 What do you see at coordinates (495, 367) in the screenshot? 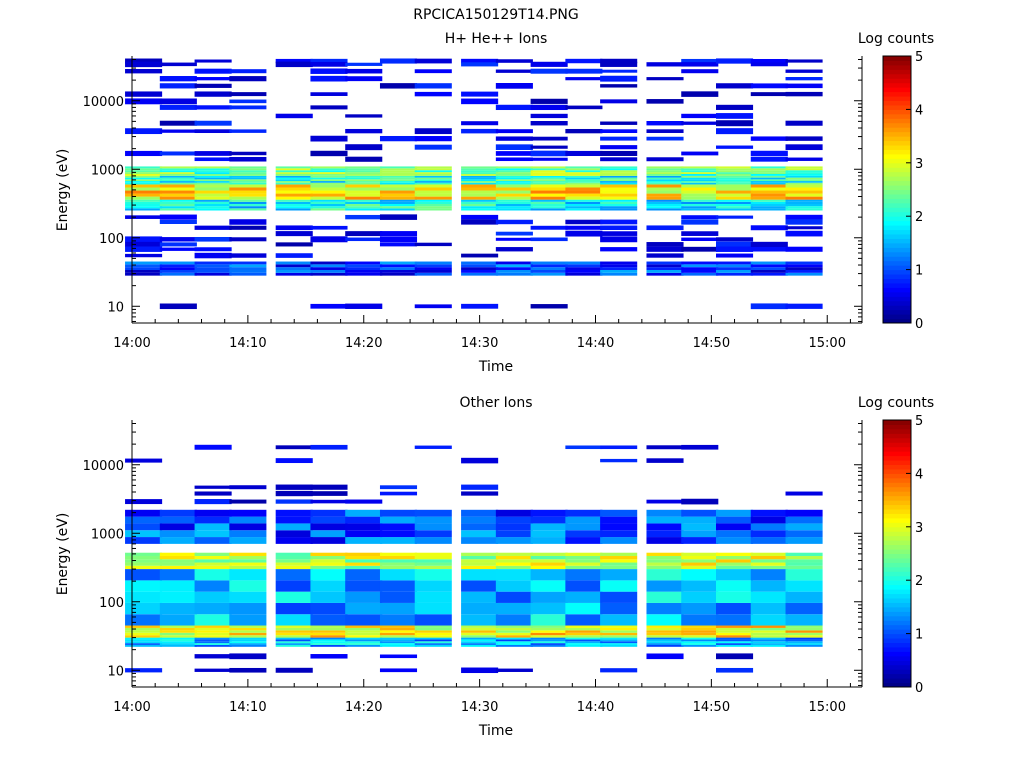
I see `x-axis-label: Time` at bounding box center [495, 367].